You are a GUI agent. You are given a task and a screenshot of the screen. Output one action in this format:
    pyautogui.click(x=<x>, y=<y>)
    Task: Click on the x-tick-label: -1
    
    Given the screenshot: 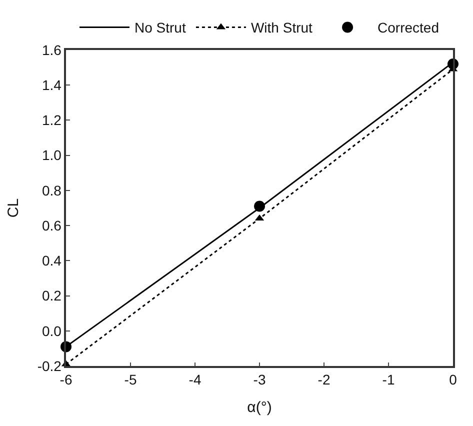 What is the action you would take?
    pyautogui.click(x=388, y=380)
    